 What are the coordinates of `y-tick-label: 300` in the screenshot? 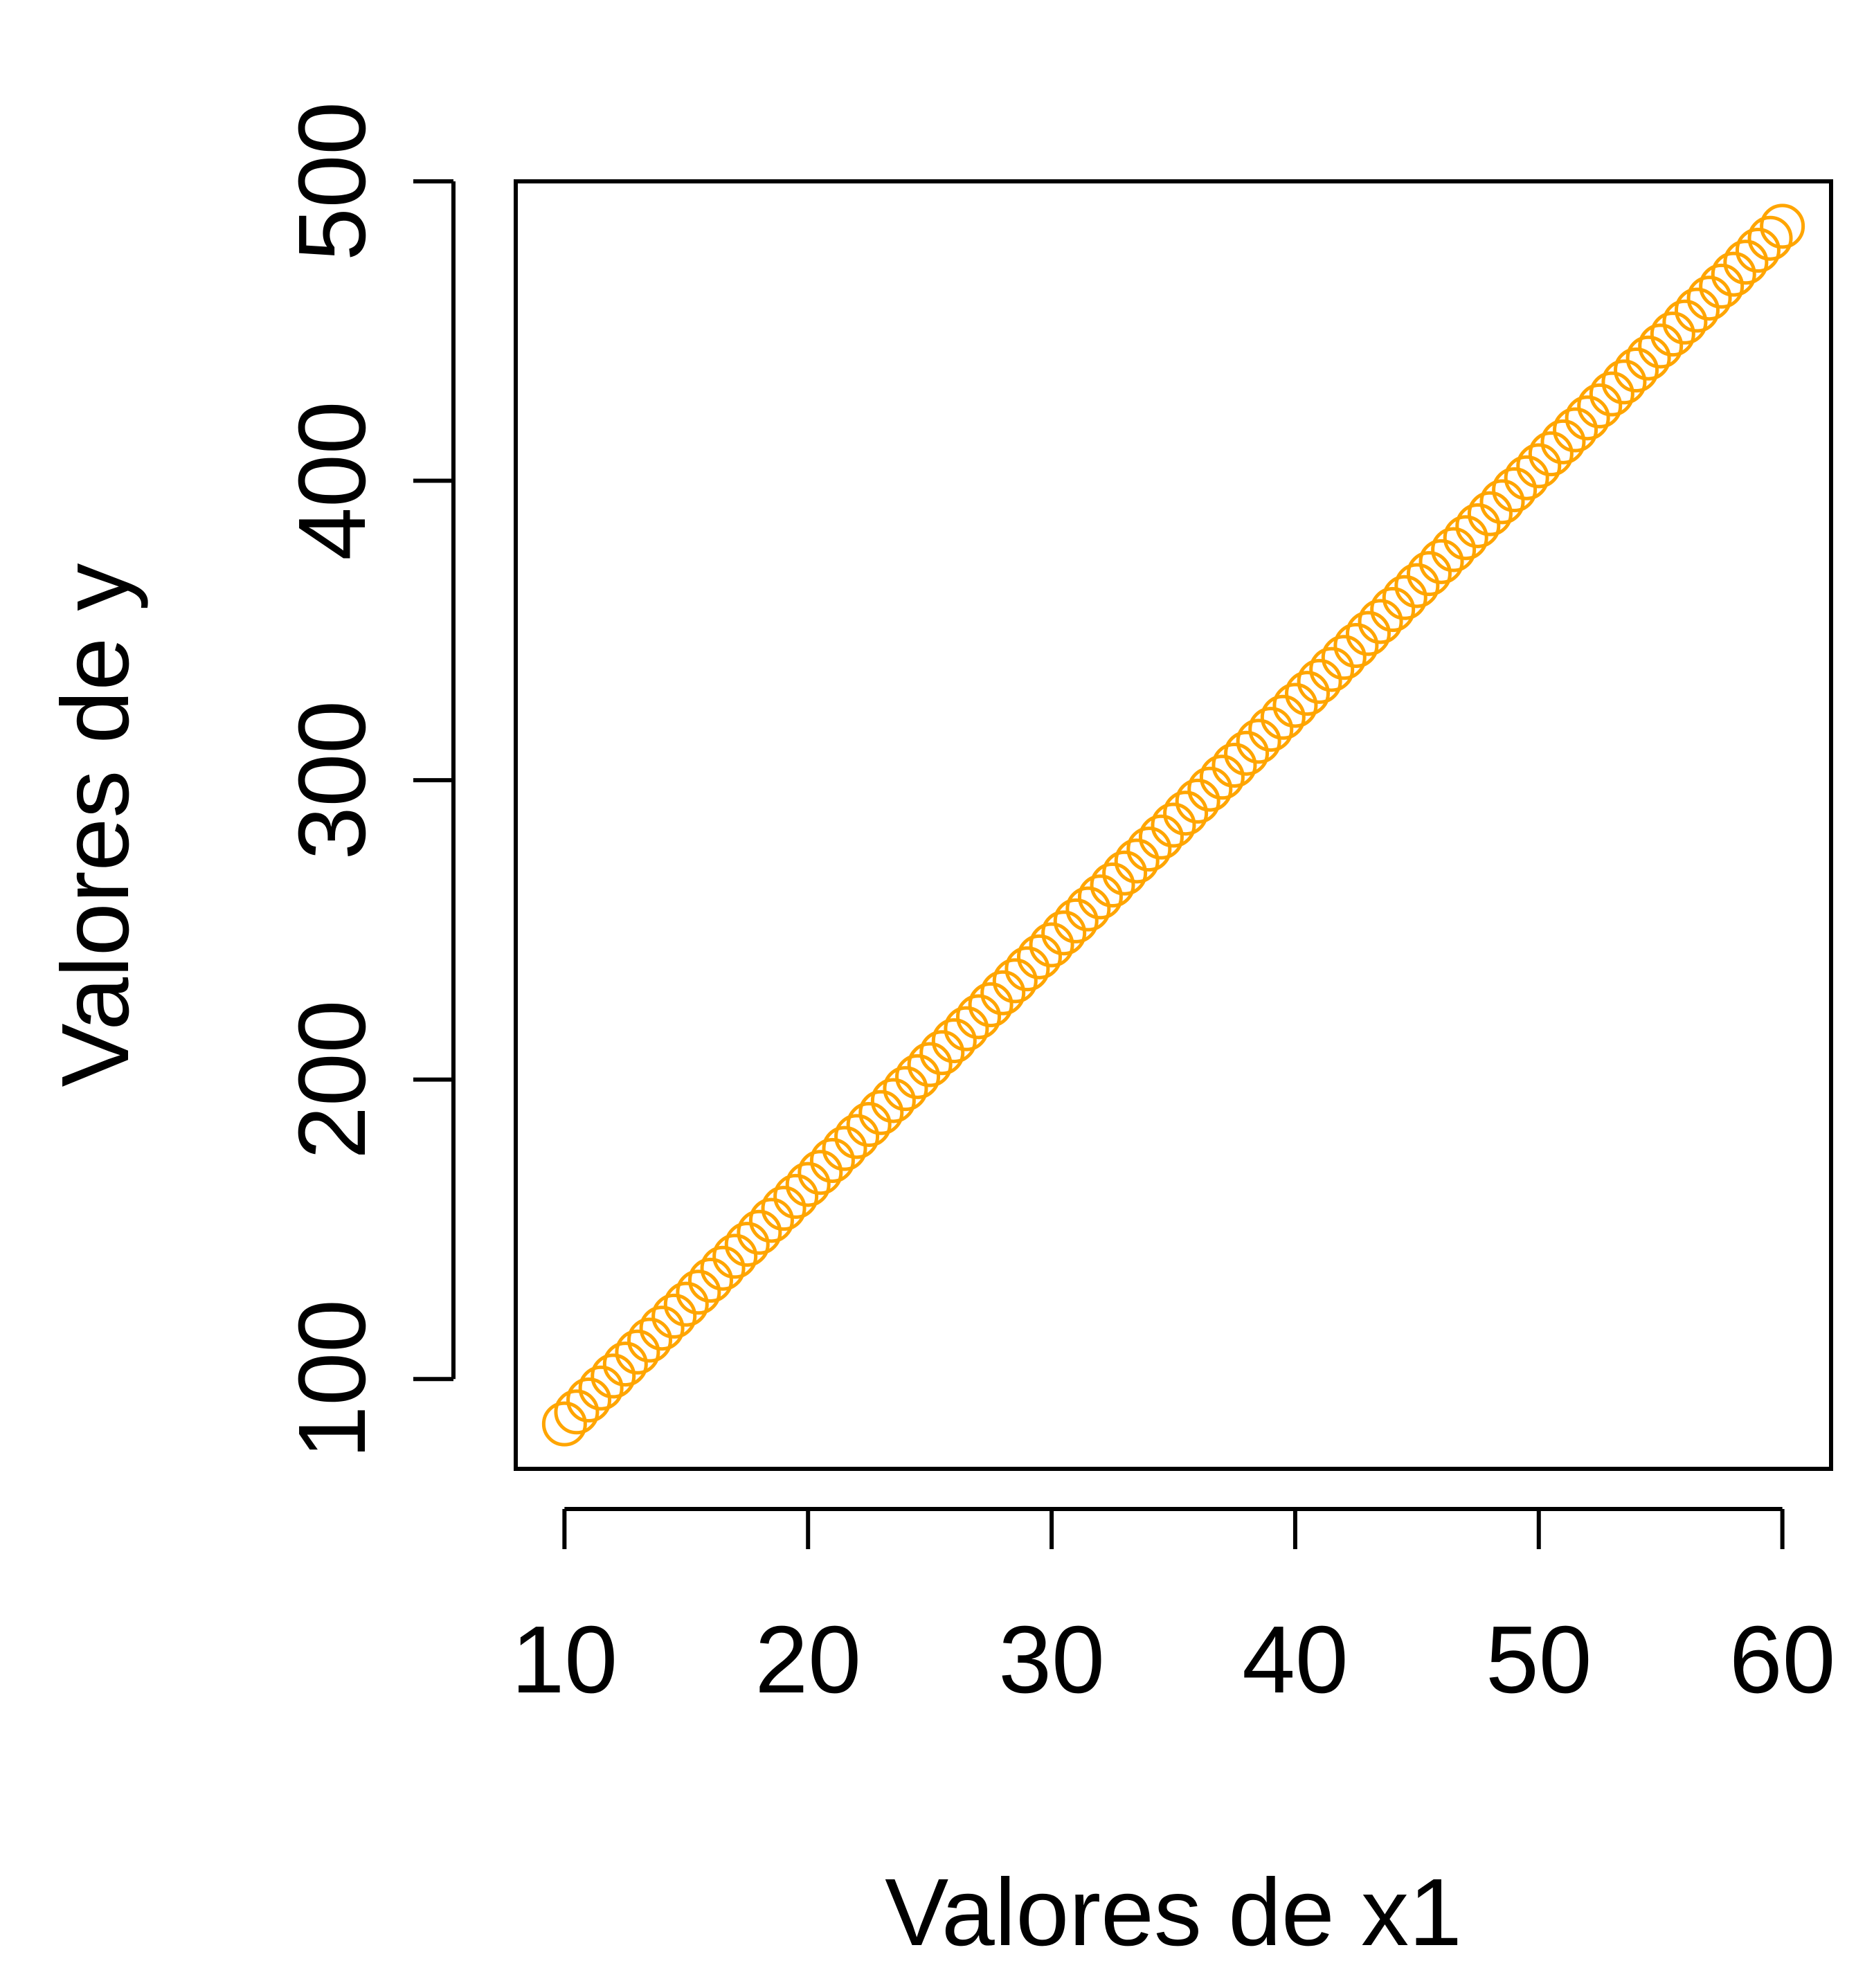 It's located at (332, 780).